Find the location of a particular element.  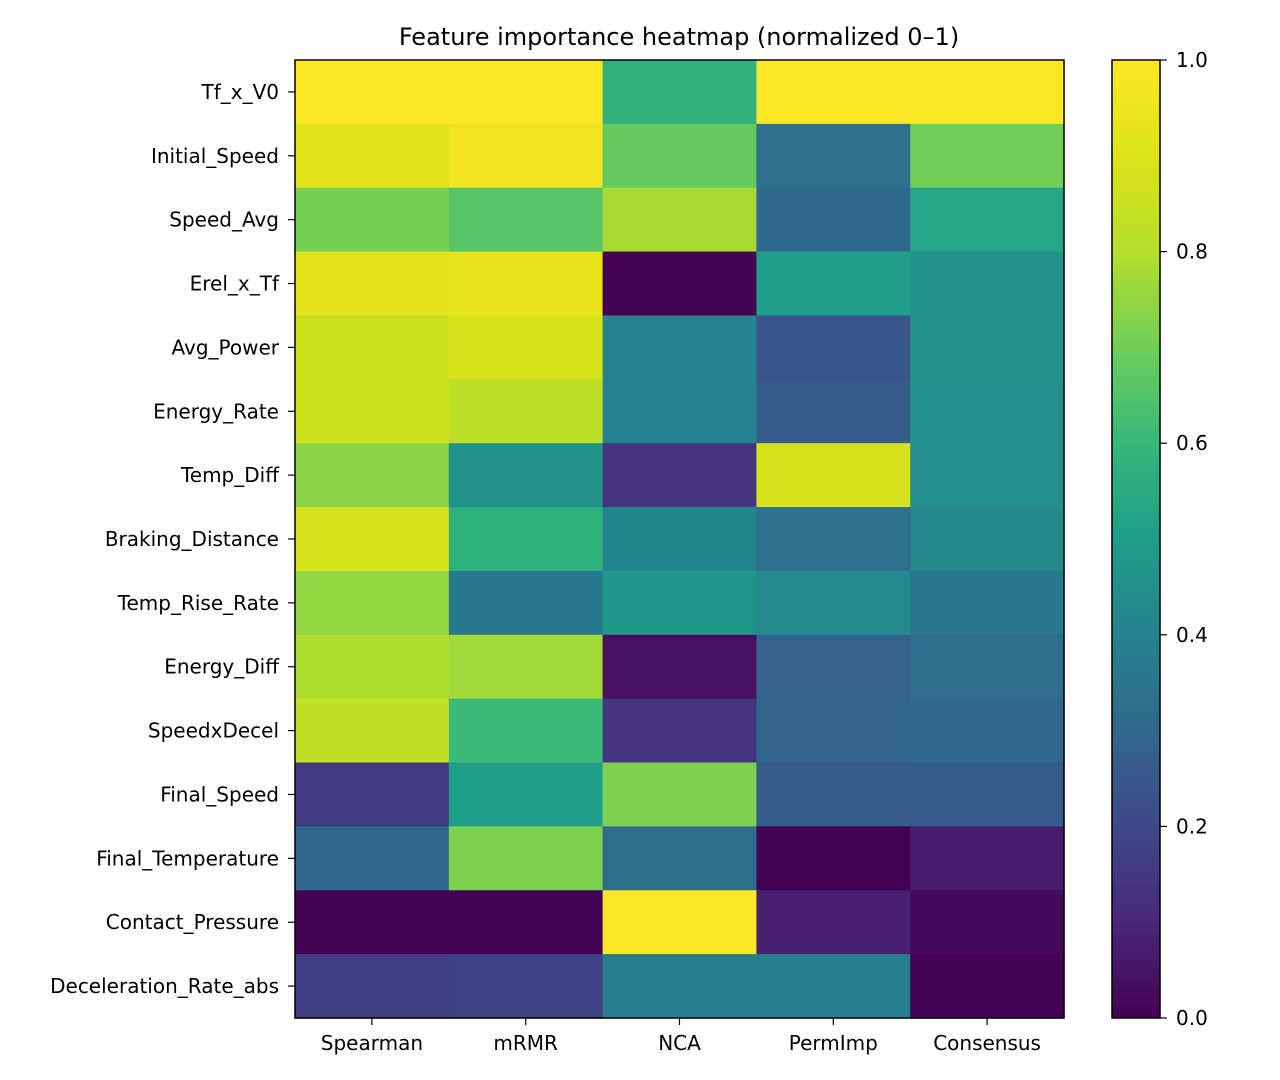

y-tick-label: Erel_x_Tf is located at coordinates (235, 284).